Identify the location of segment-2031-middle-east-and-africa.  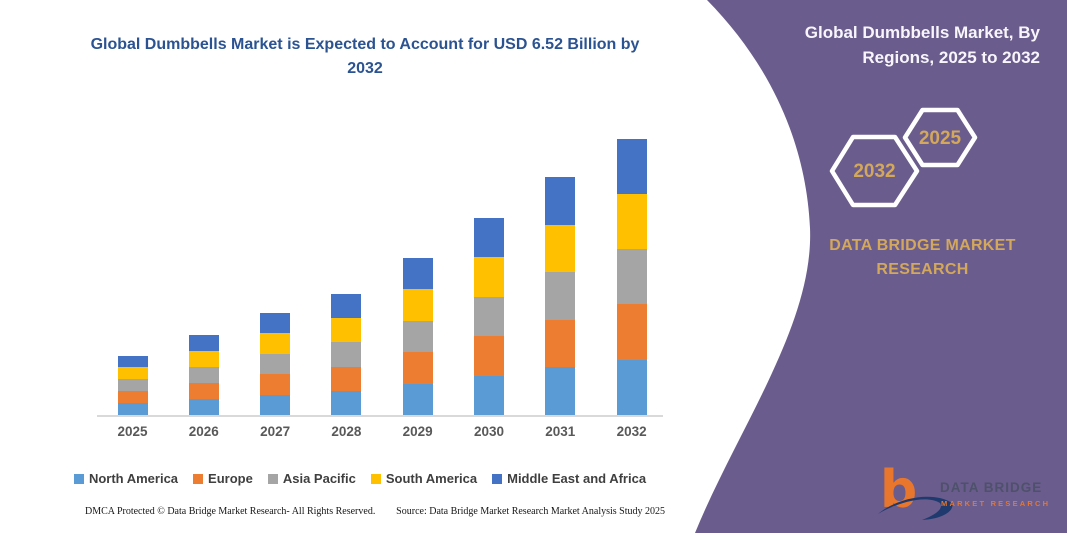
(560, 201).